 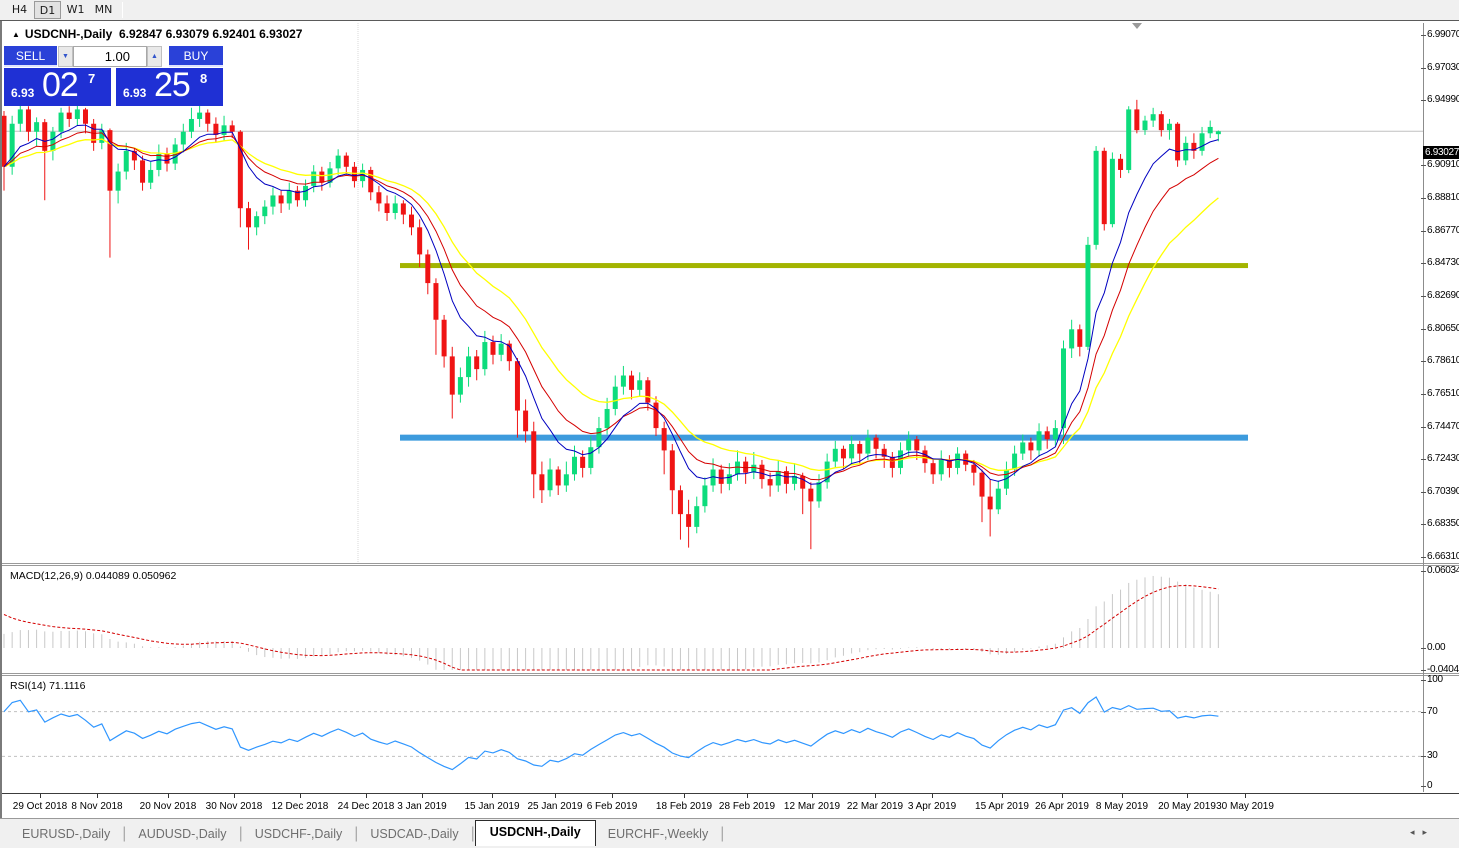 What do you see at coordinates (30, 56) in the screenshot?
I see `sell-button: SELL` at bounding box center [30, 56].